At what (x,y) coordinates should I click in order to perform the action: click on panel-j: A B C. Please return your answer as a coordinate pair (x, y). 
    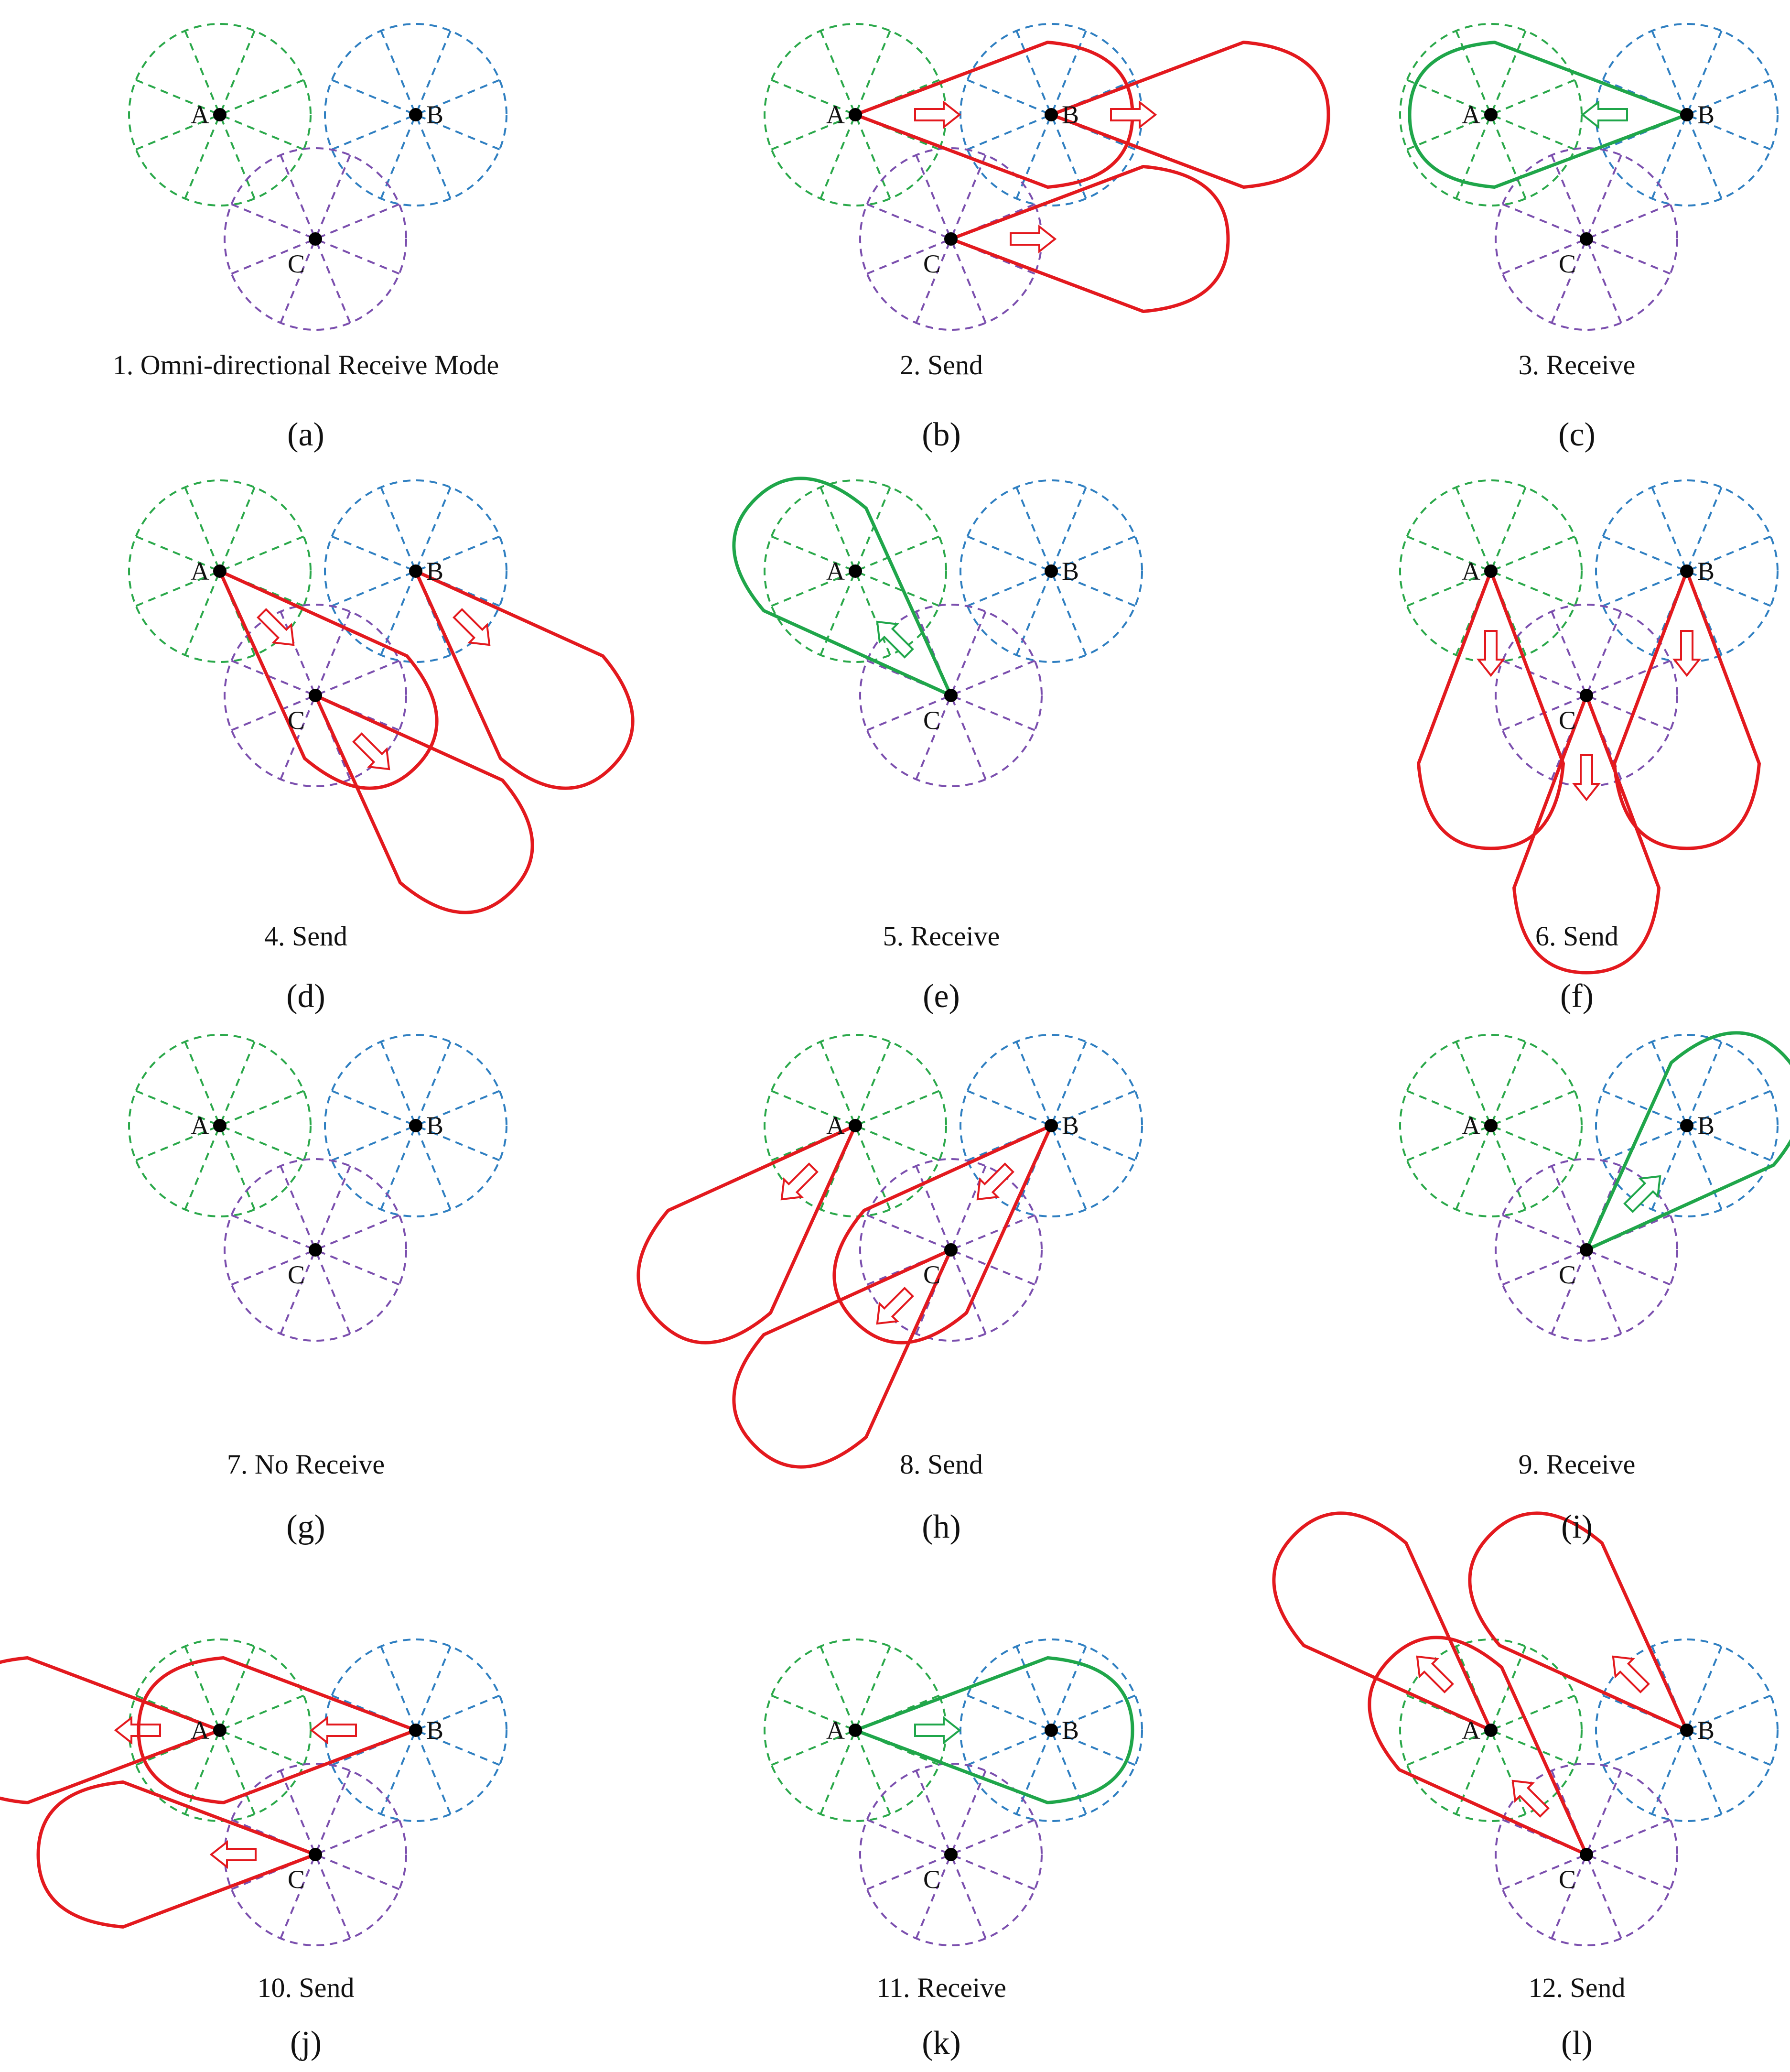
    Looking at the image, I should click on (253, 1792).